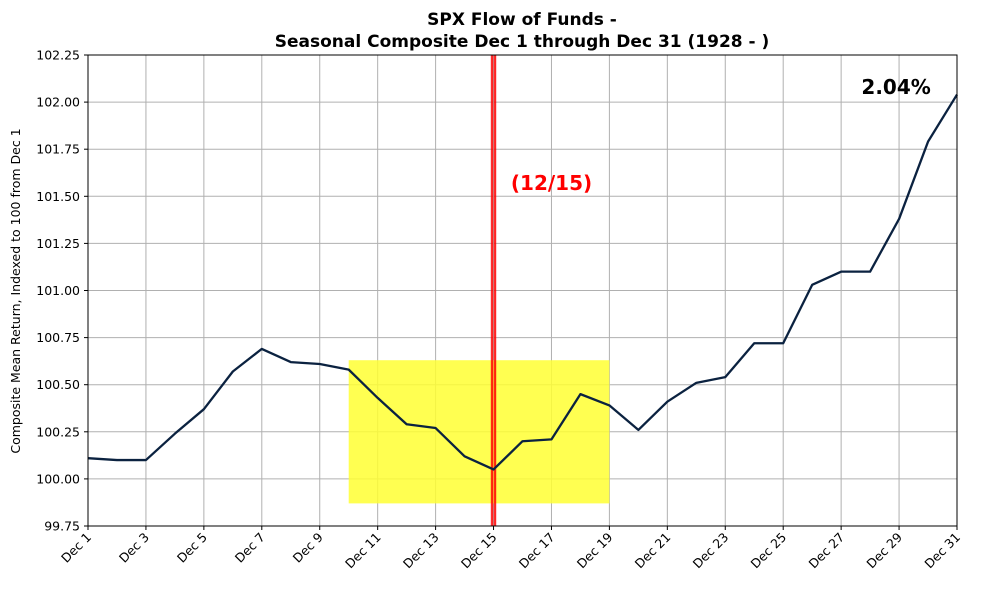 The height and width of the screenshot is (590, 989). Describe the element at coordinates (479, 551) in the screenshot. I see `x-tick-label: Dec 15` at that location.